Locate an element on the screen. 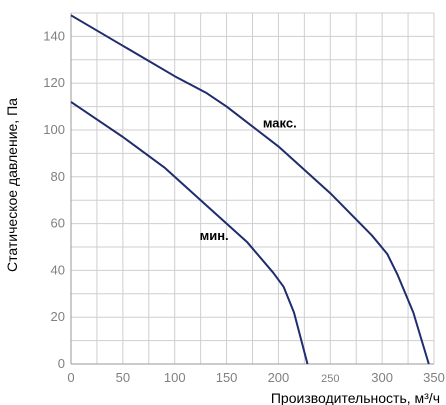  y-tick-label: 100 is located at coordinates (54, 129).